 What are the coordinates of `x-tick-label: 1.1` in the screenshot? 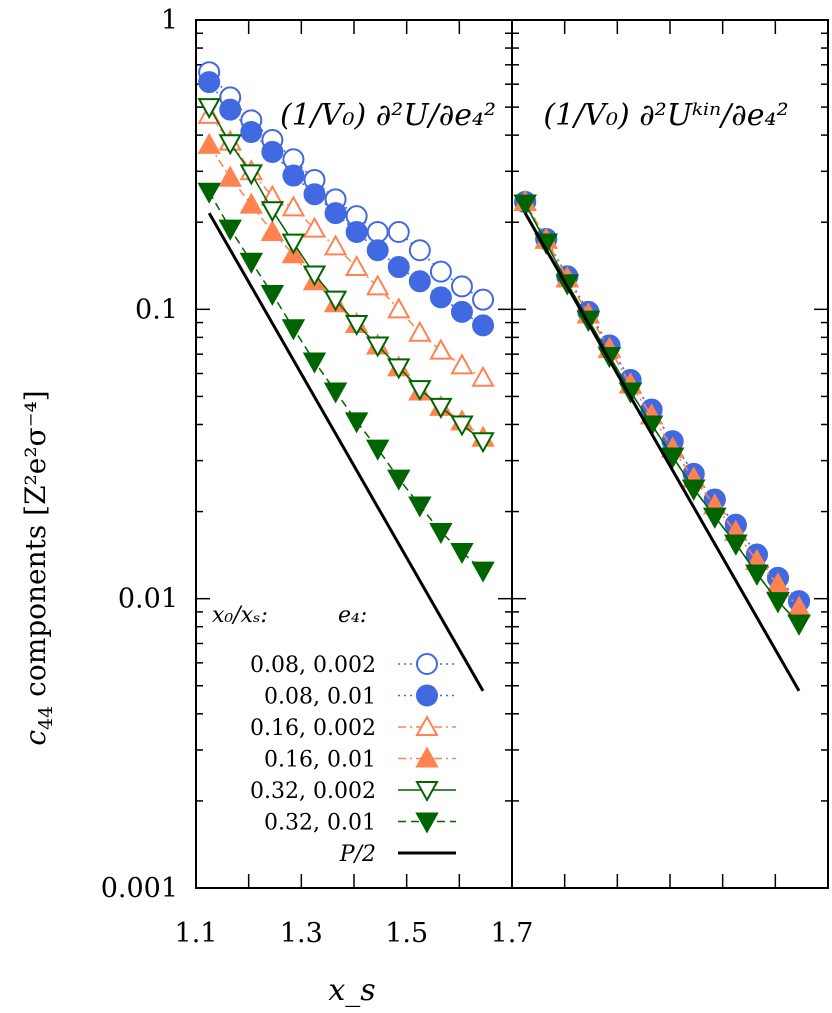 It's located at (196, 933).